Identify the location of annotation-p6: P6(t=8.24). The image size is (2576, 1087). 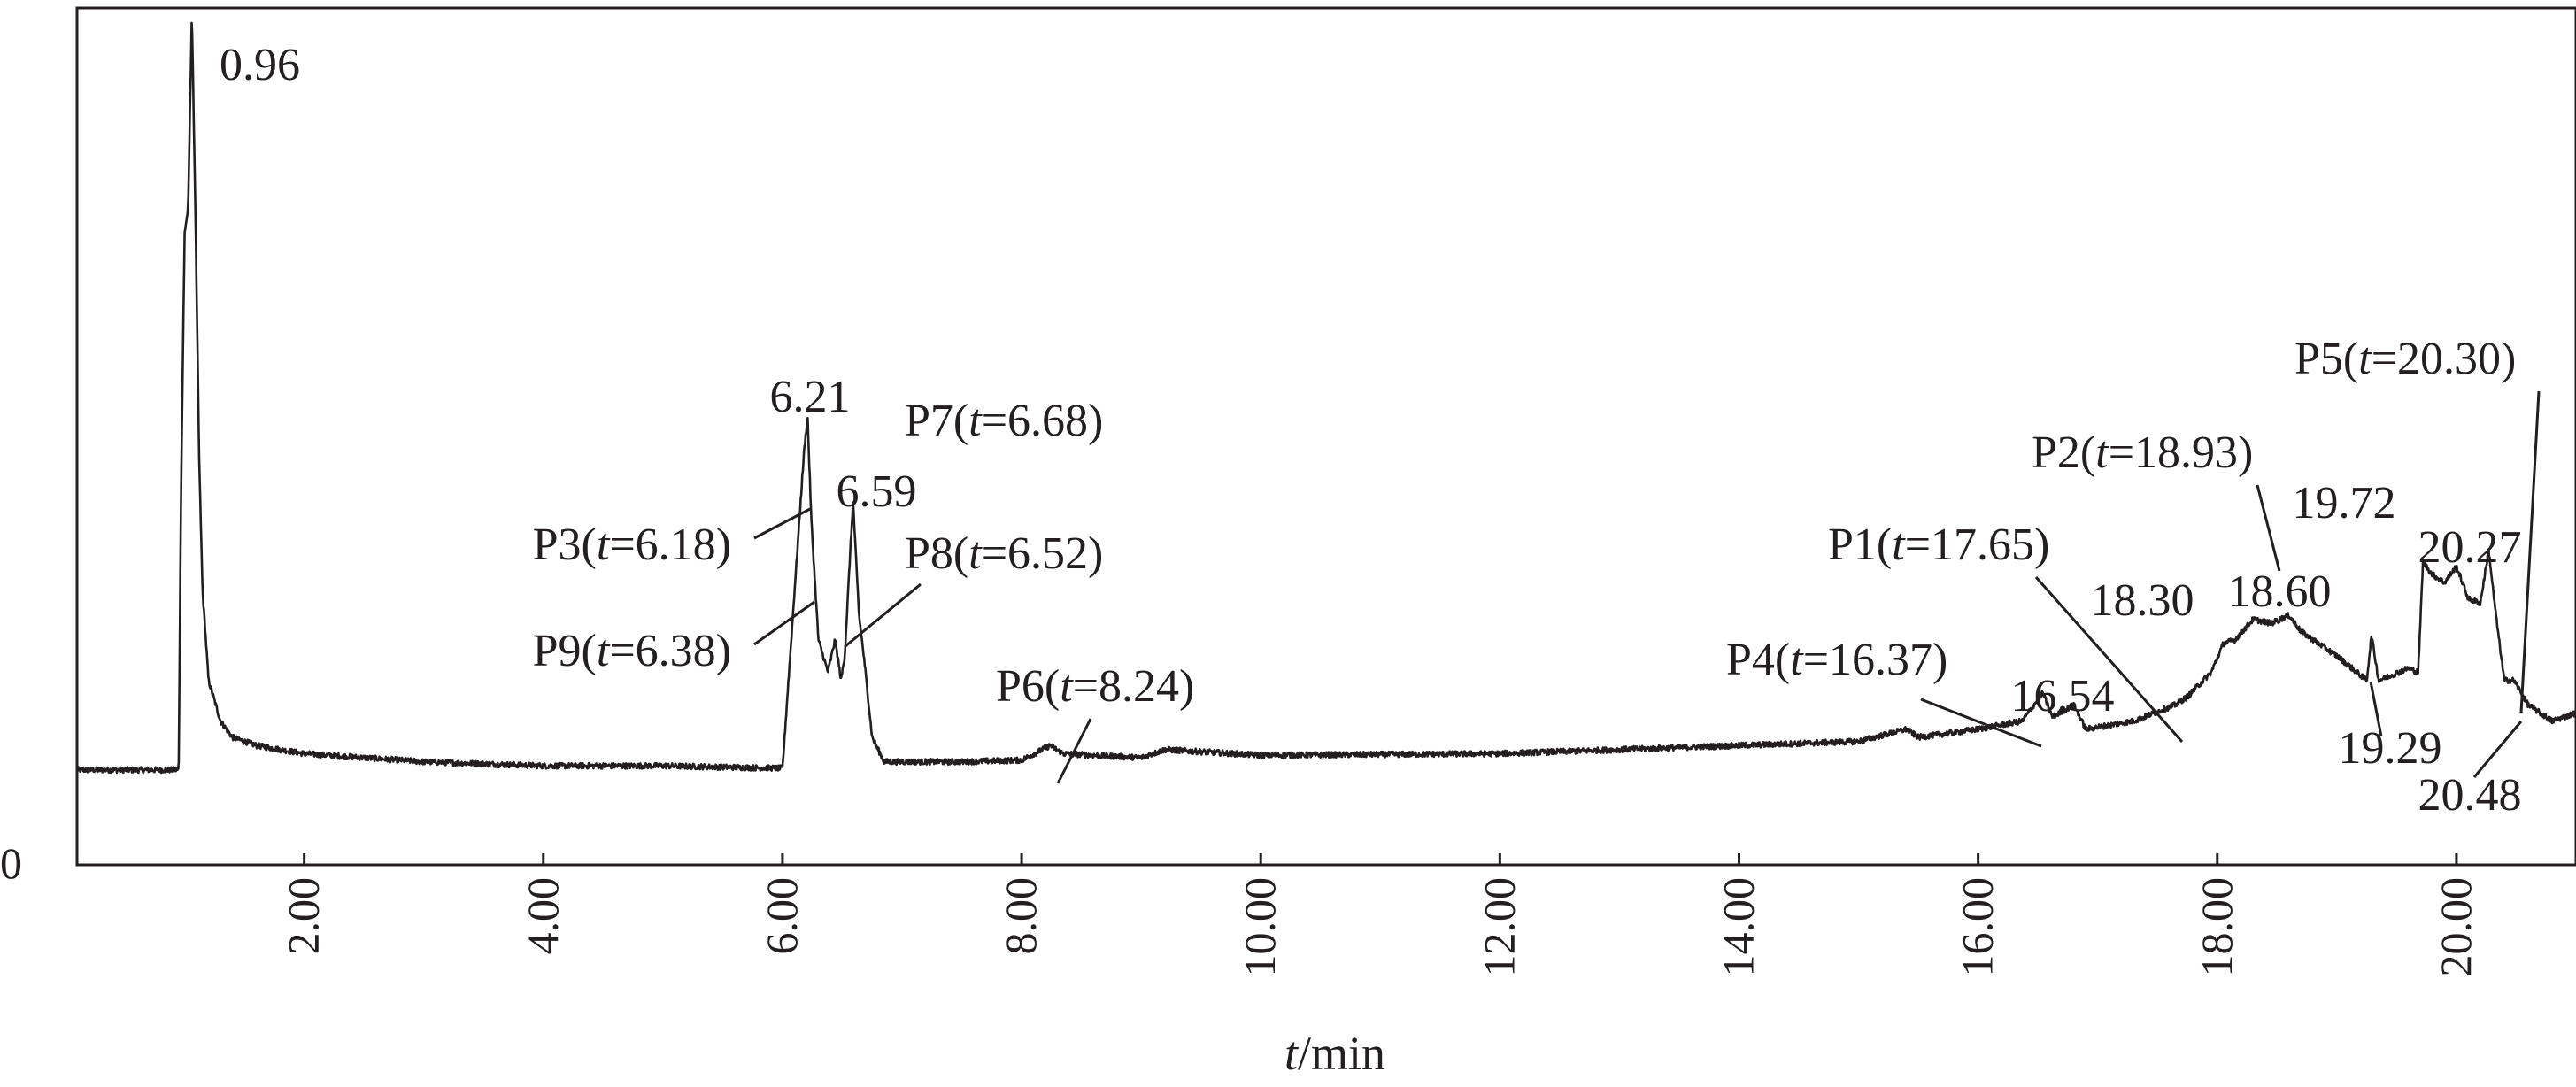
(1095, 686).